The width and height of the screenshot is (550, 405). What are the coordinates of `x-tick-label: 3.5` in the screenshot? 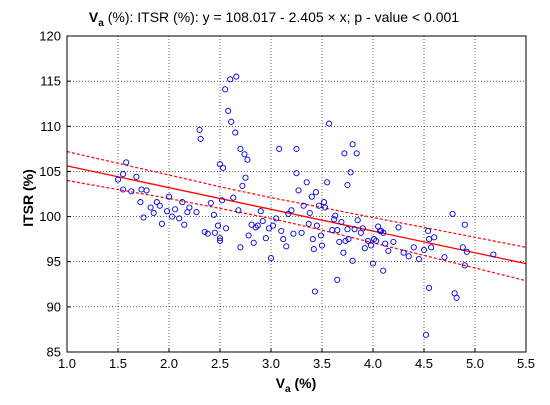 It's located at (322, 363).